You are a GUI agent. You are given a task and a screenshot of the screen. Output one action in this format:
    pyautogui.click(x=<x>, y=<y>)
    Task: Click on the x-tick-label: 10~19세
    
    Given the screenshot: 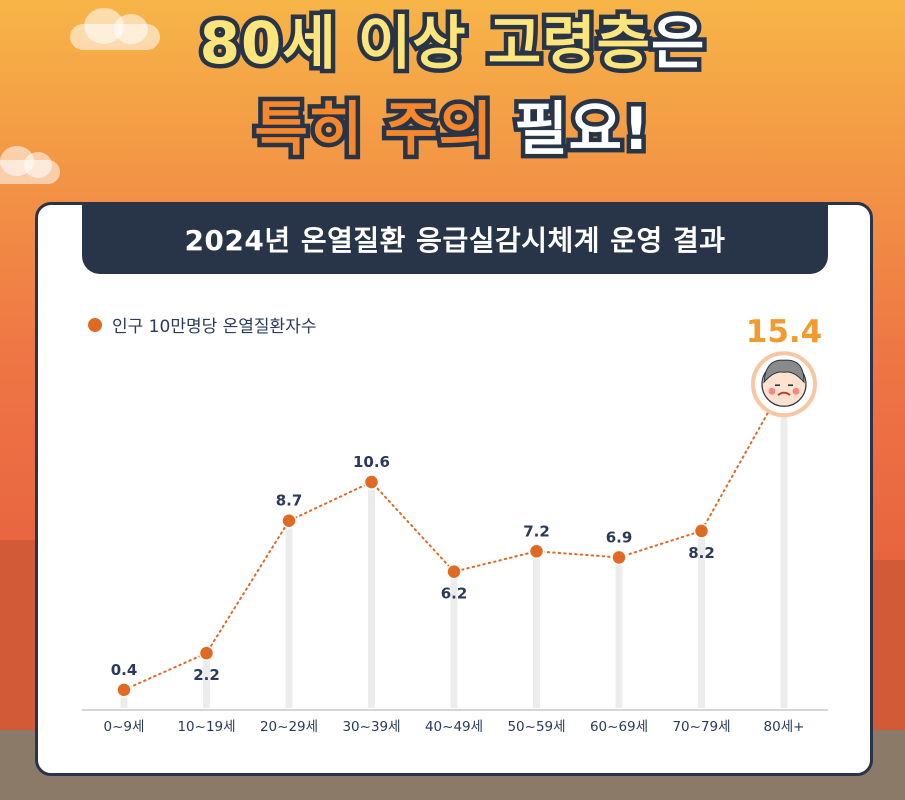 What is the action you would take?
    pyautogui.click(x=206, y=727)
    